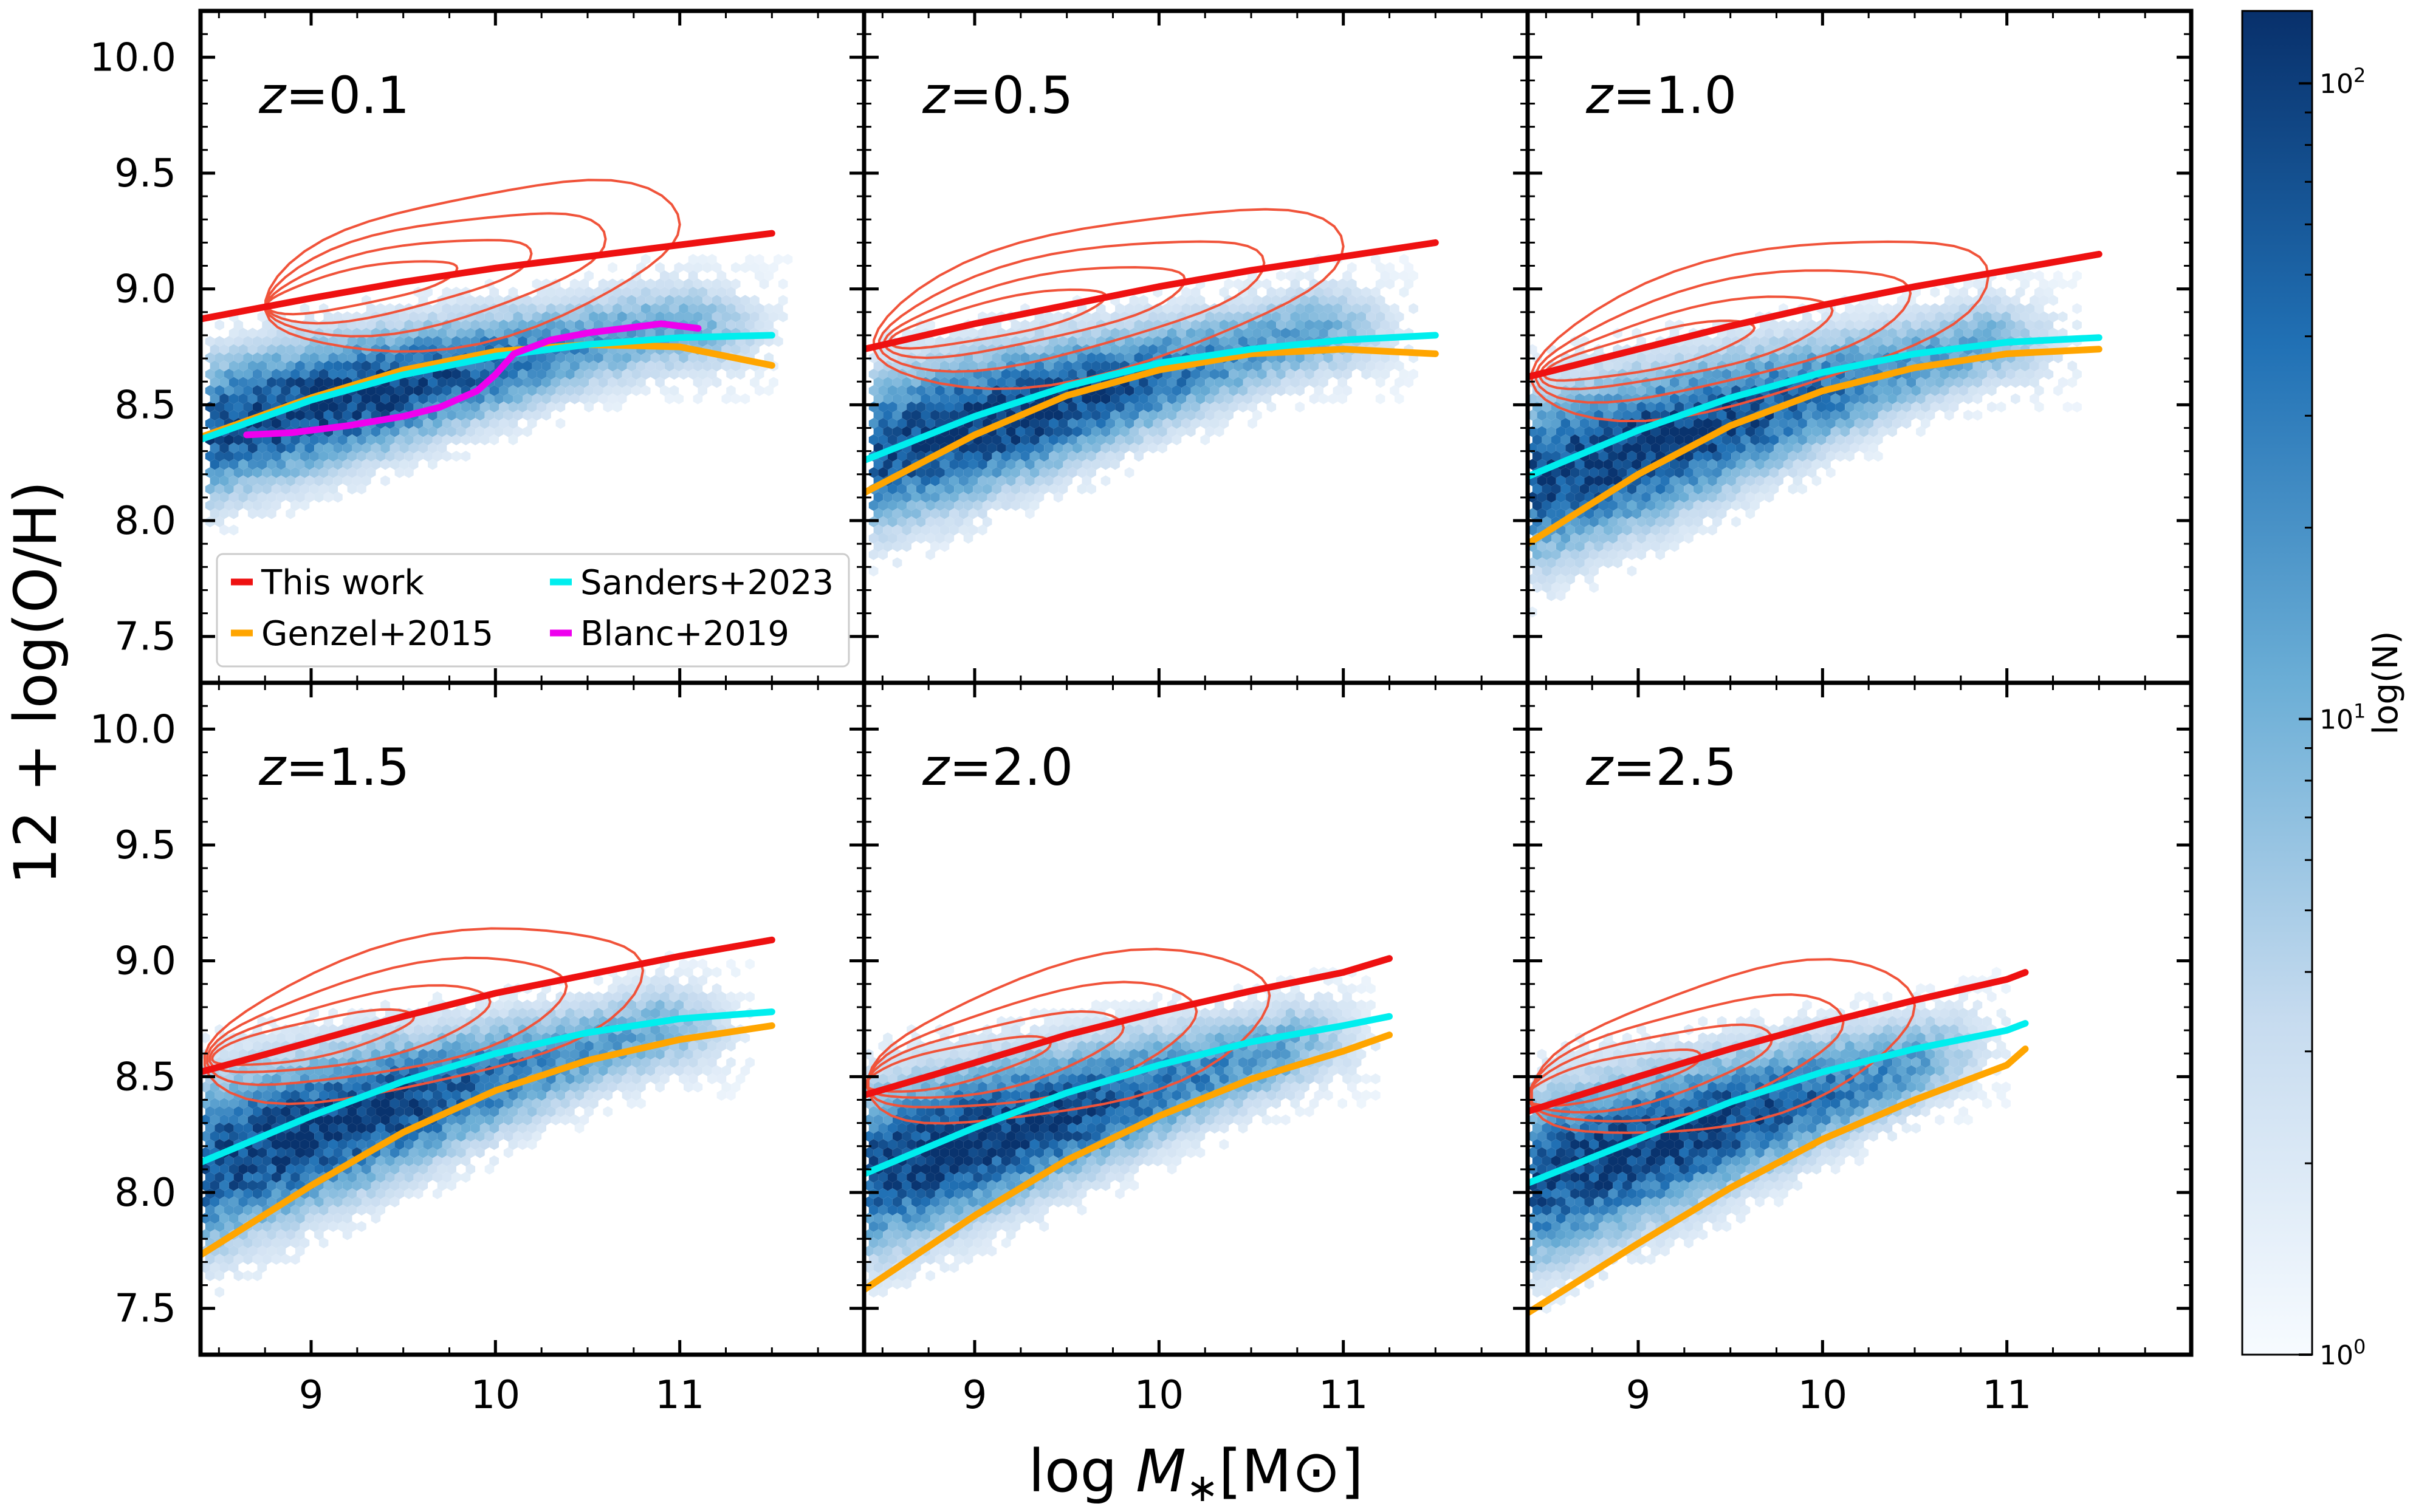  What do you see at coordinates (334, 95) in the screenshot?
I see `panel-redshift-label: z=0.1` at bounding box center [334, 95].